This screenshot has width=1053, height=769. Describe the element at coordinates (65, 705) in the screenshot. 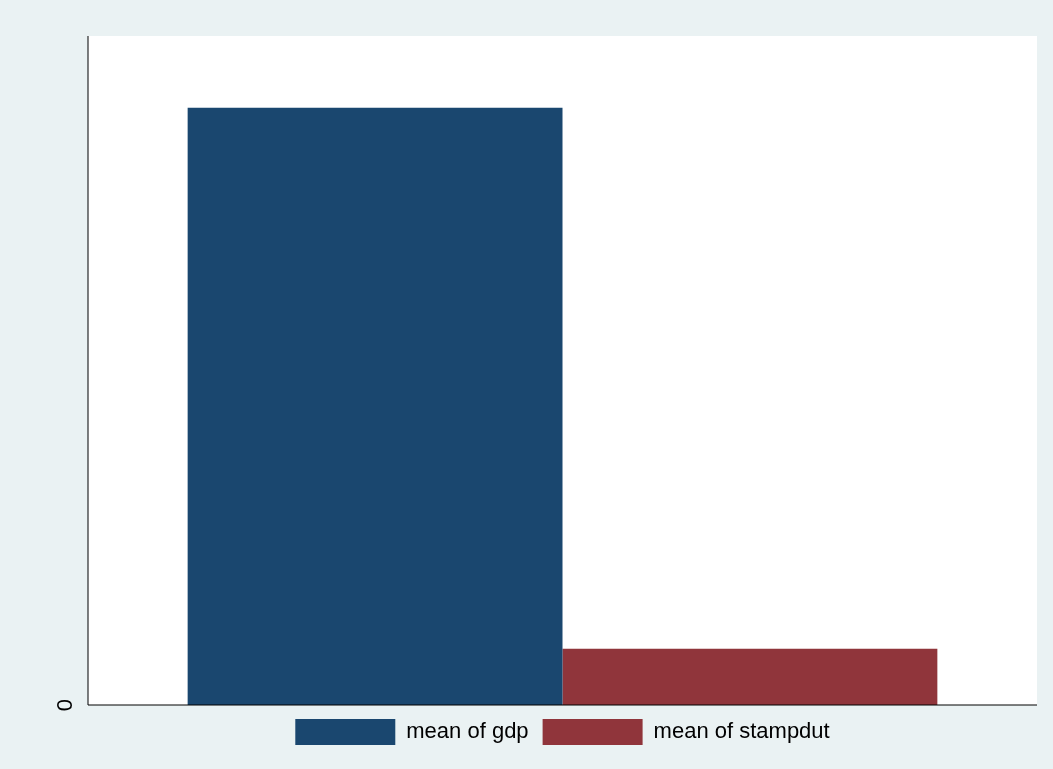

I see `text: 0` at that location.